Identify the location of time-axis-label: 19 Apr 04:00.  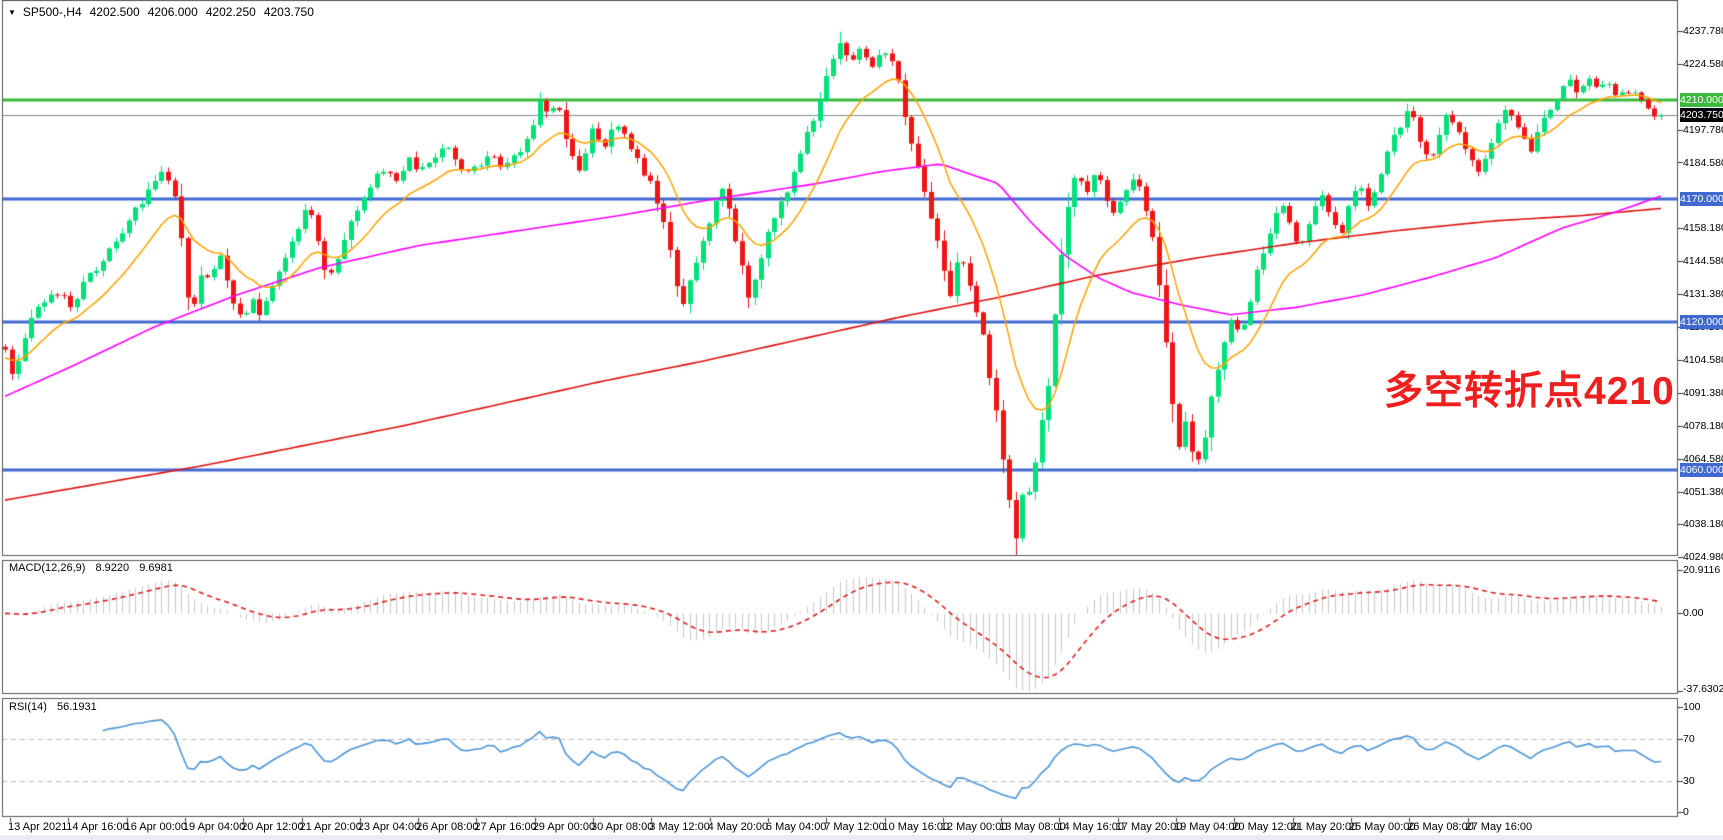
(214, 827).